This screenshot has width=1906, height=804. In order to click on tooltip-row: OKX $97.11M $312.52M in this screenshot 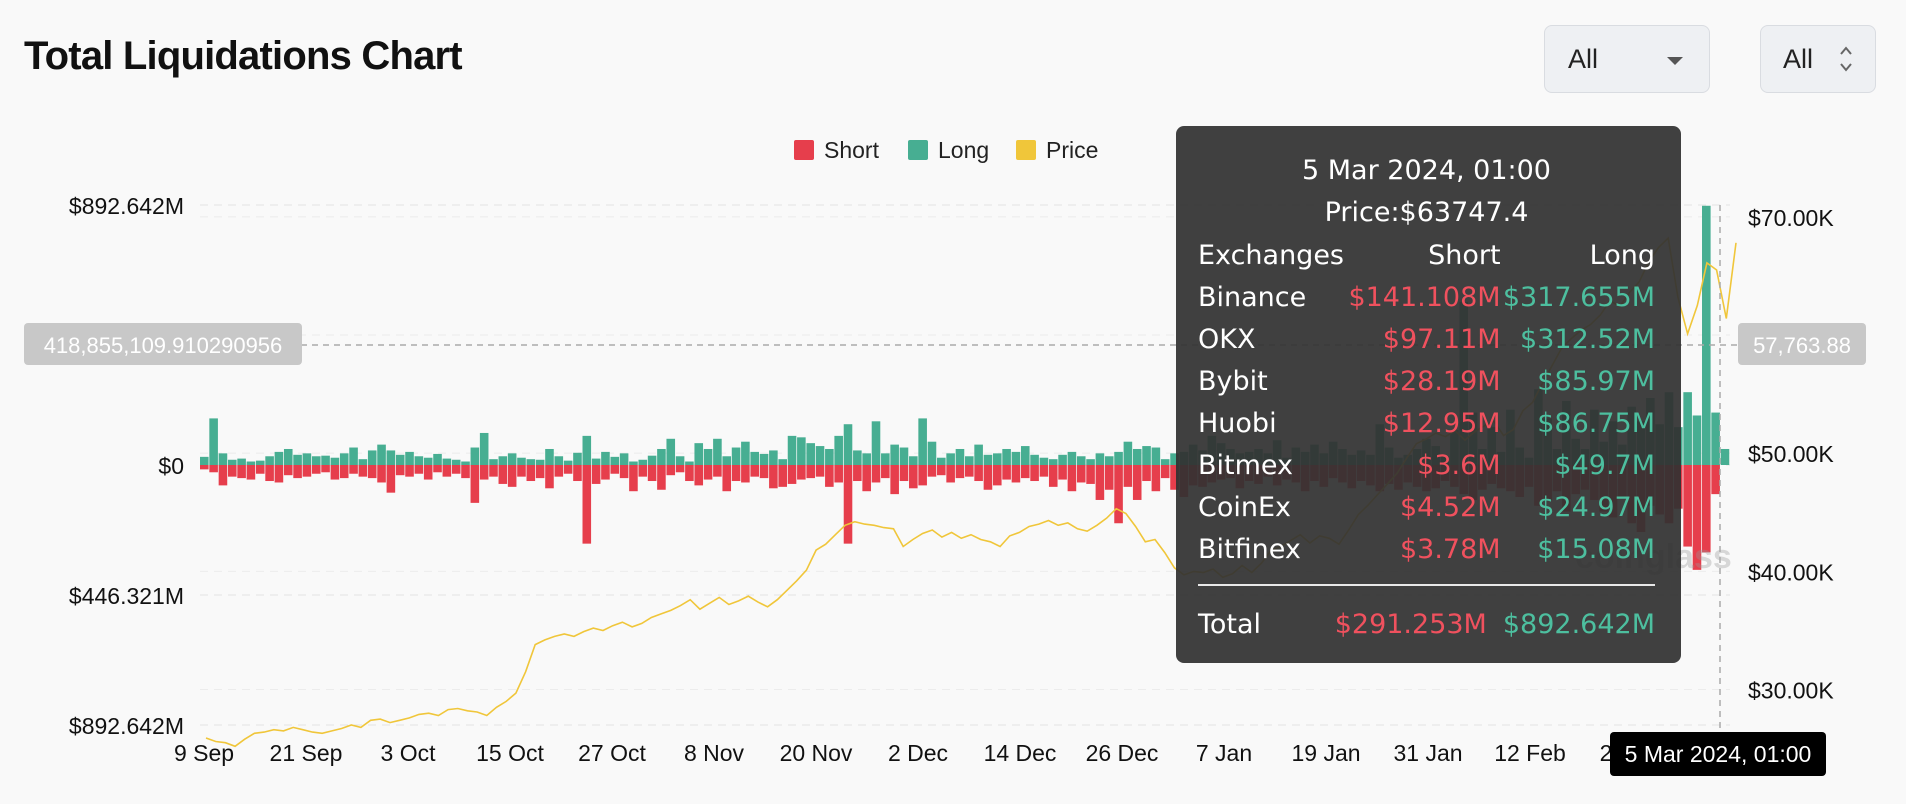, I will do `click(1426, 339)`.